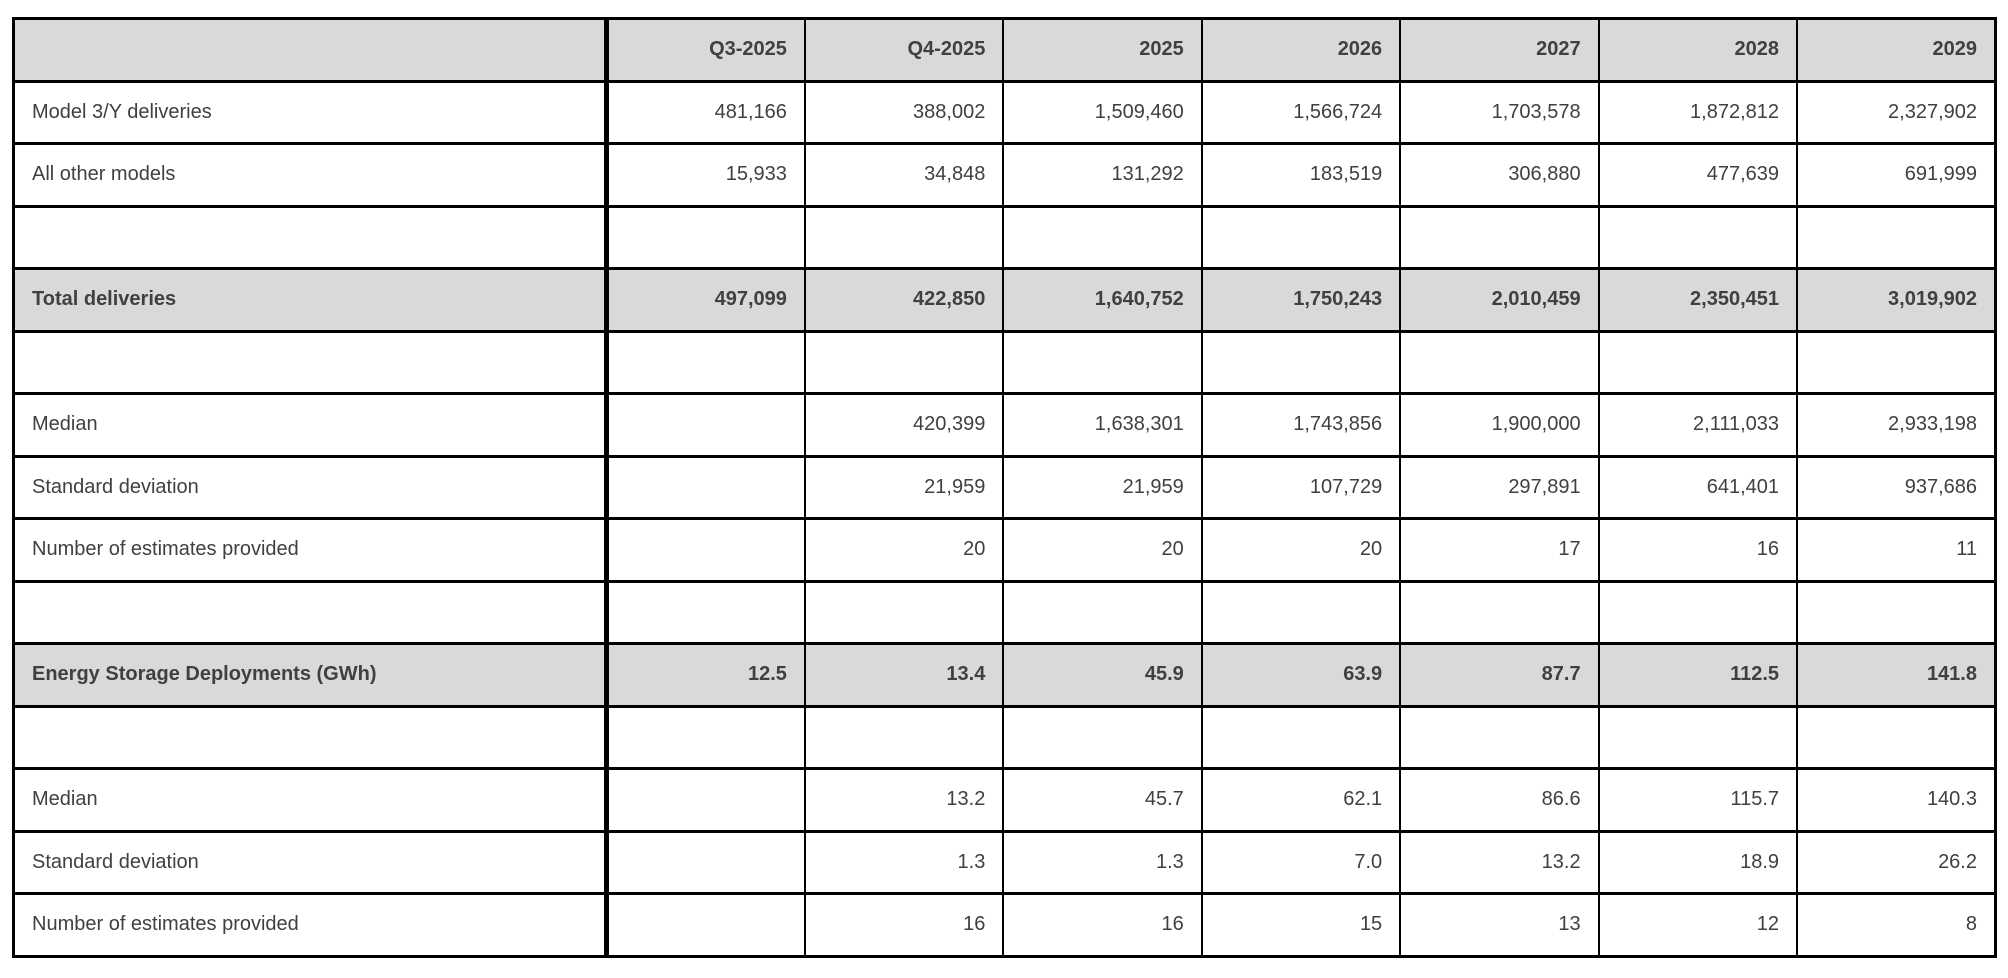 This screenshot has height=978, width=2008. I want to click on table-row: Number of estimates provided 16 16 15 13 12 8, so click(1004, 925).